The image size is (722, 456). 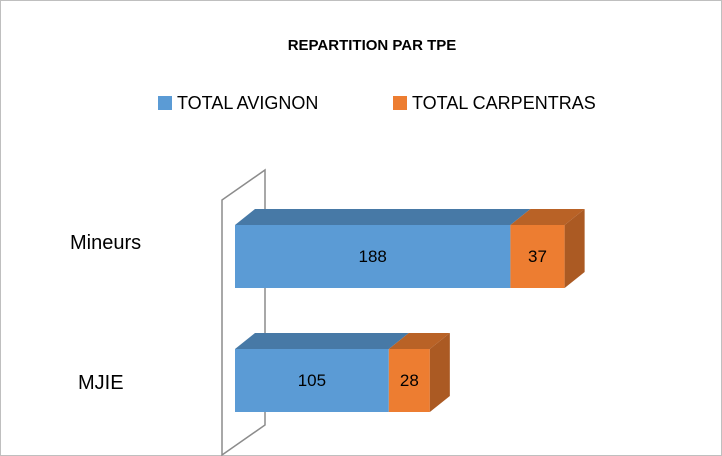 I want to click on data-label: 188, so click(x=373, y=256).